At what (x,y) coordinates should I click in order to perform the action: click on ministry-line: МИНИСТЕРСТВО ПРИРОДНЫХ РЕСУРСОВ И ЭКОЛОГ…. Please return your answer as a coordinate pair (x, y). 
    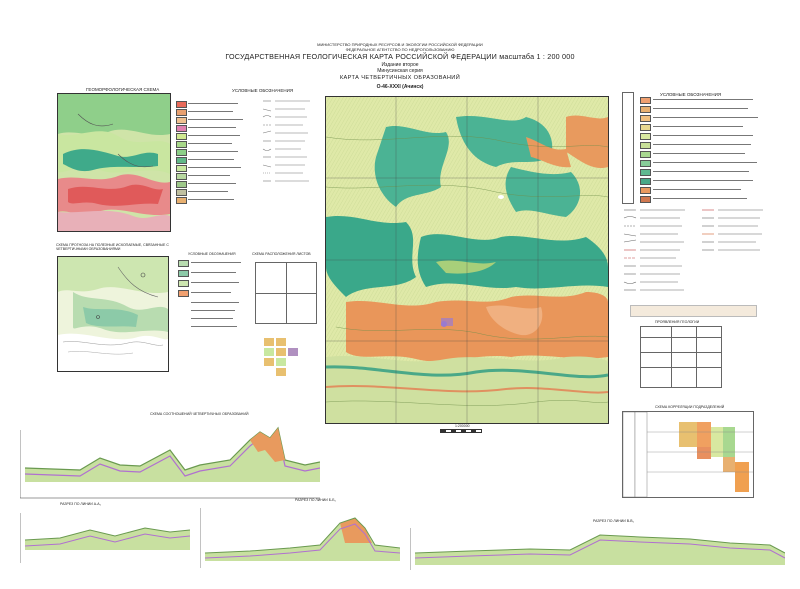
    Looking at the image, I should click on (400, 44).